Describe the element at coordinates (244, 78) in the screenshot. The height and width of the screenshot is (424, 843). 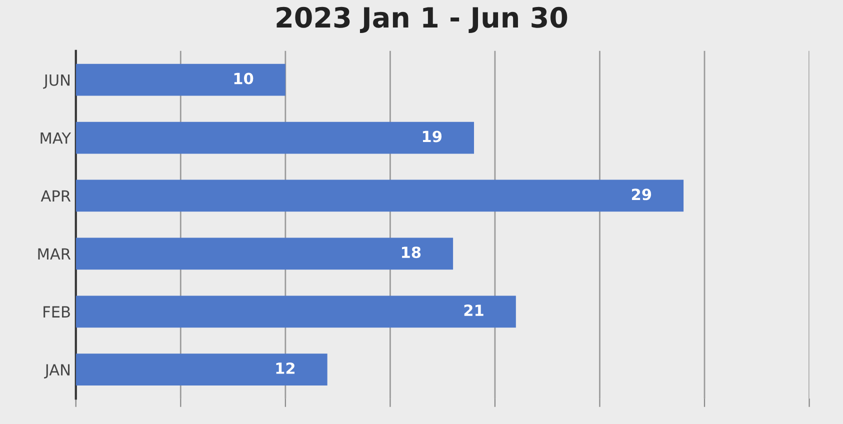
I see `data-label: 10` at that location.